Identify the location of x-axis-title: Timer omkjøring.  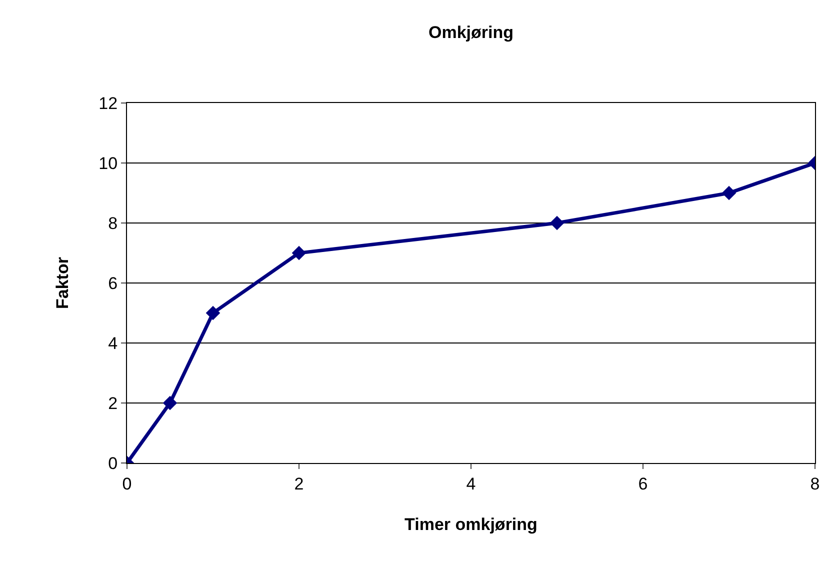
(471, 524).